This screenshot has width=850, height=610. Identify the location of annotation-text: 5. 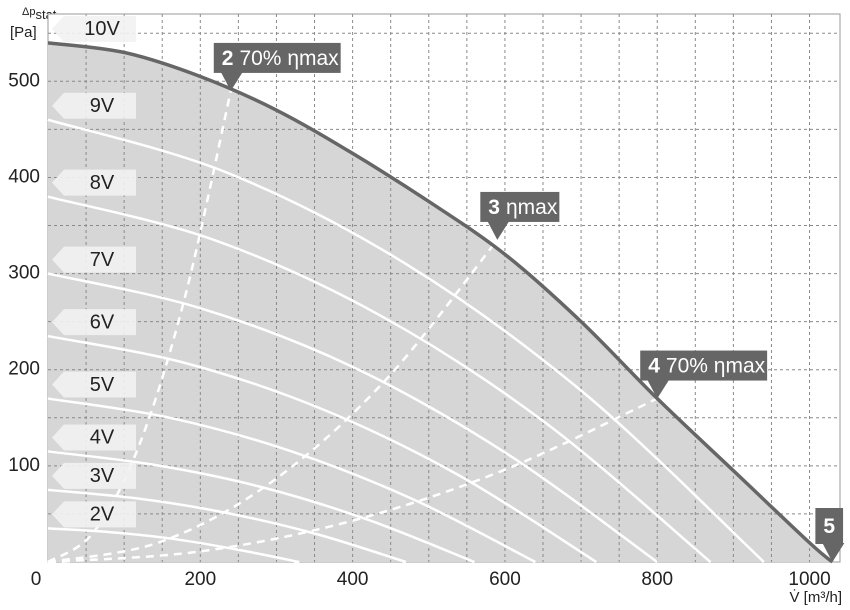
(829, 526).